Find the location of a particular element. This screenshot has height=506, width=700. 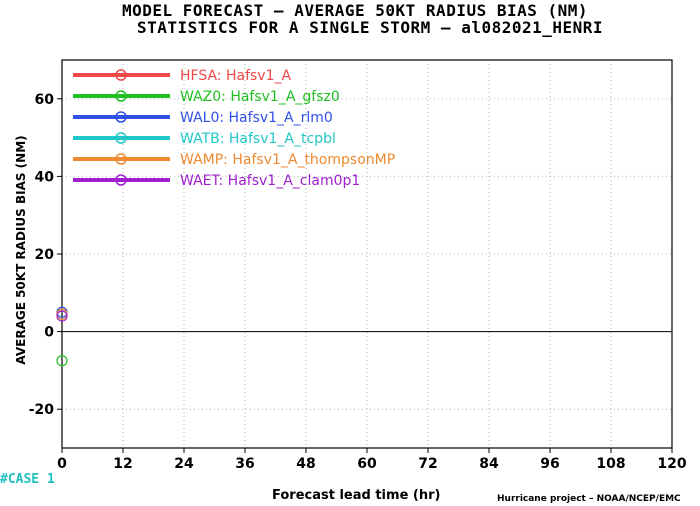

legend-label: WATB: Hafsv1_A_tcpbl is located at coordinates (258, 139).